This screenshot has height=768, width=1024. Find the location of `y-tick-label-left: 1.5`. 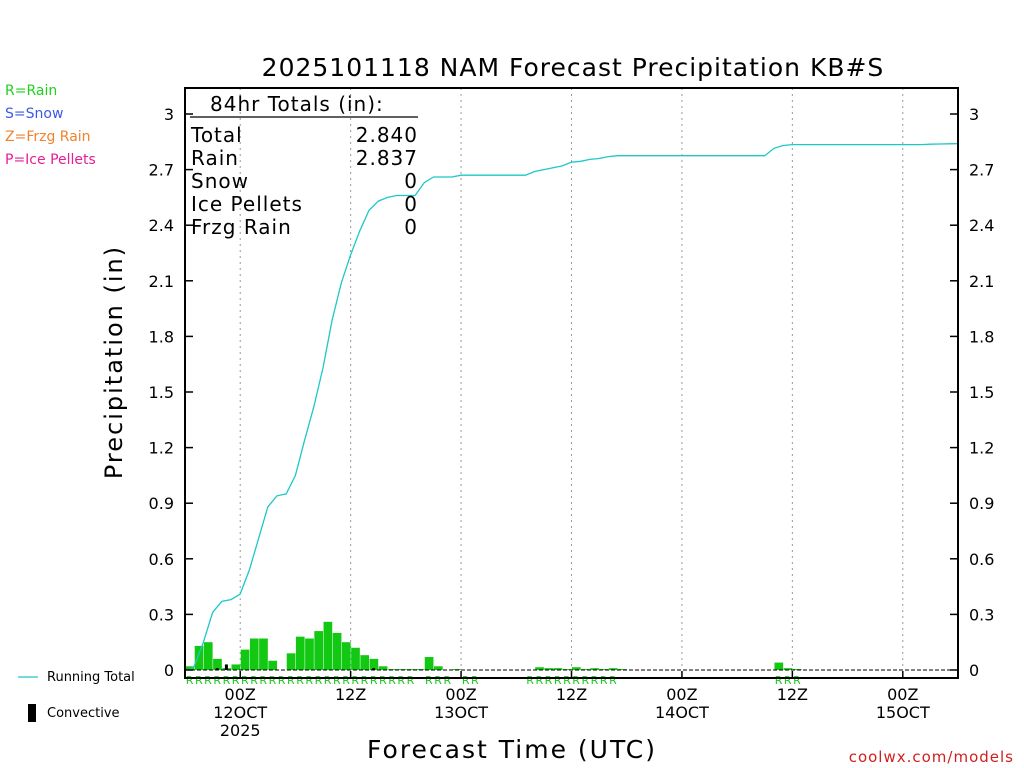

y-tick-label-left: 1.5 is located at coordinates (161, 392).